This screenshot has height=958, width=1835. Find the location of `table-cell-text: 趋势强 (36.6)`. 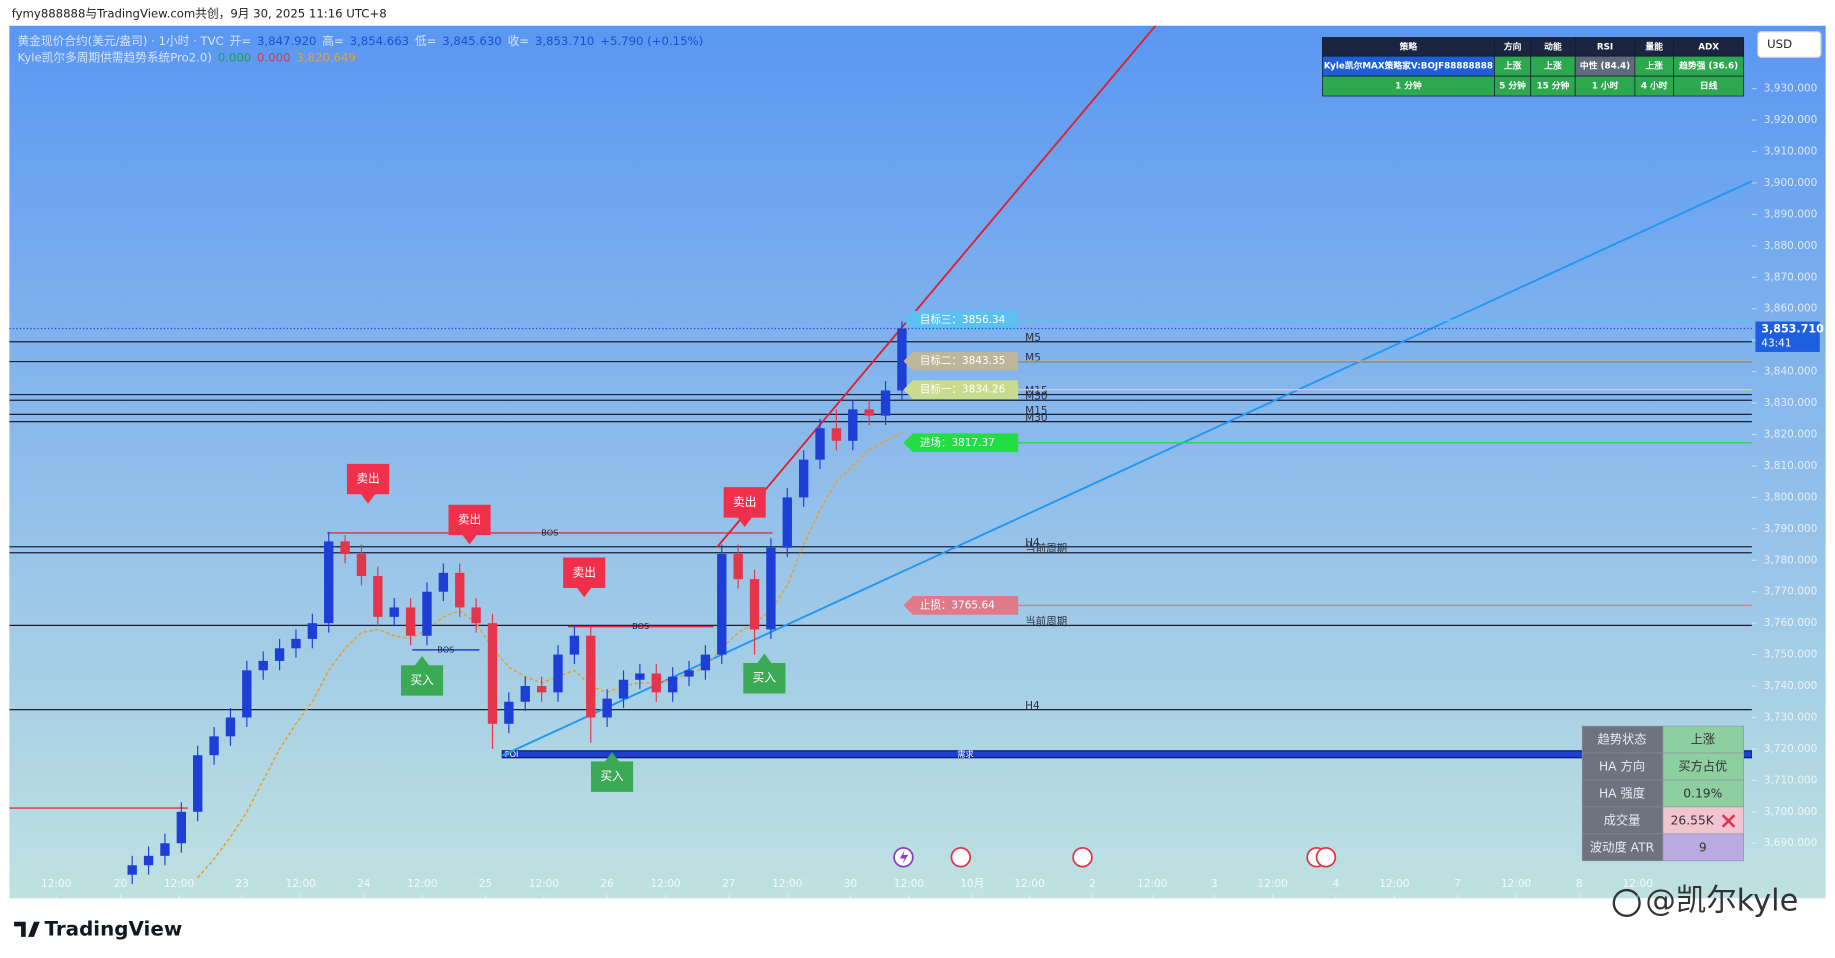

table-cell-text: 趋势强 (36.6) is located at coordinates (1708, 66).